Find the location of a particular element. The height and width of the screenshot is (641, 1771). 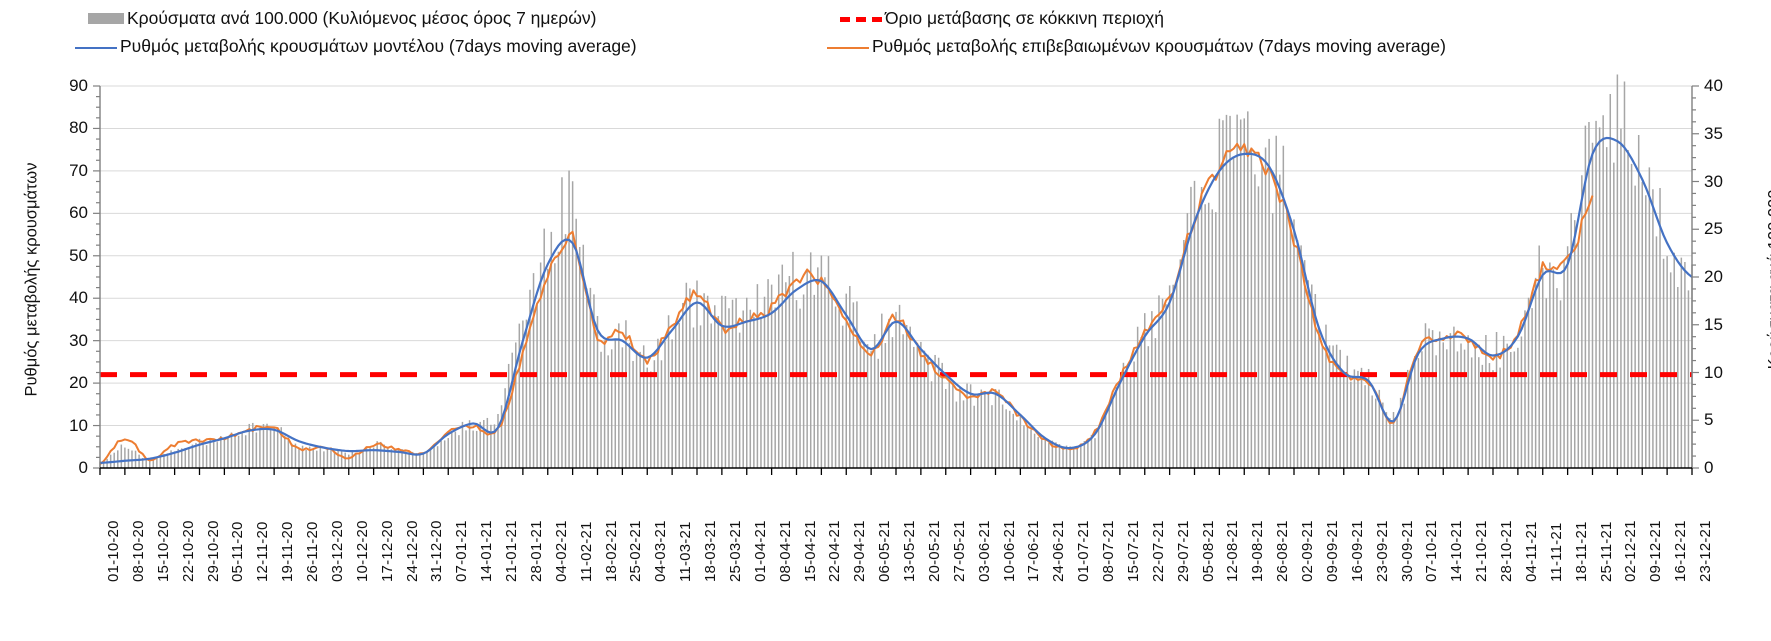

y-axis-right-tick: 15 is located at coordinates (1713, 324).